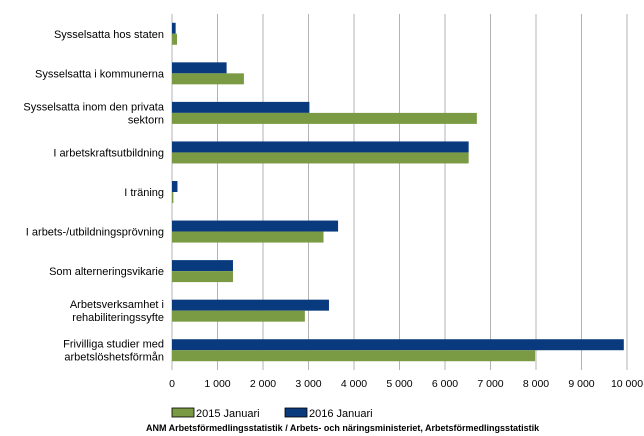 Image resolution: width=644 pixels, height=436 pixels. I want to click on x-tick-label-1: 1 000, so click(217, 384).